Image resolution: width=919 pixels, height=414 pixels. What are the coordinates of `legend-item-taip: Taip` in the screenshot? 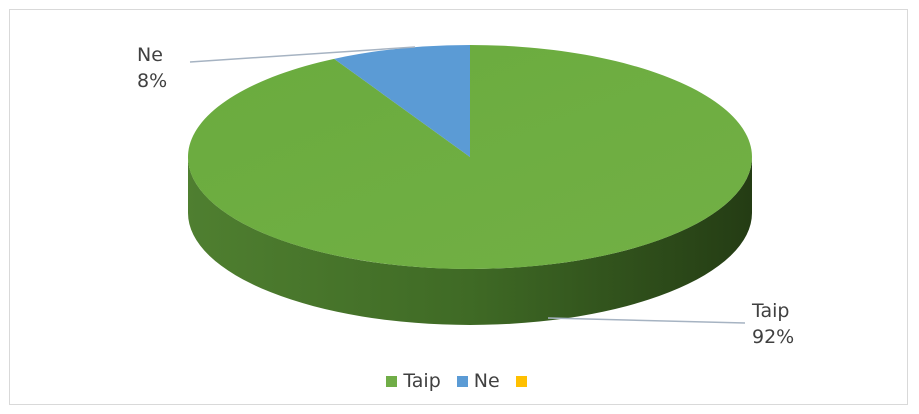 It's located at (413, 381).